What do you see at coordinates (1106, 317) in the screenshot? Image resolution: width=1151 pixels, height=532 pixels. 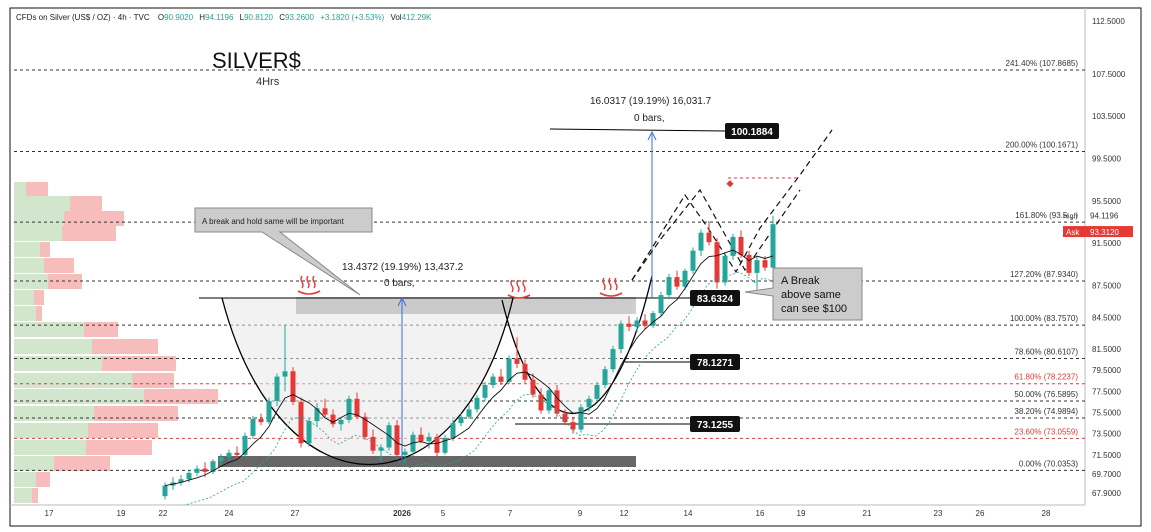 I see `price-tick: 84.5000` at bounding box center [1106, 317].